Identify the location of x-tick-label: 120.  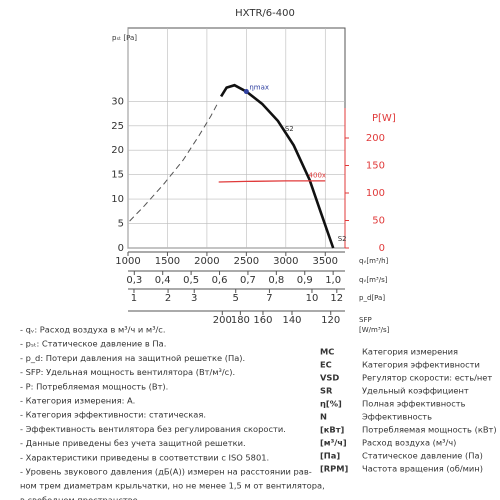
(330, 320).